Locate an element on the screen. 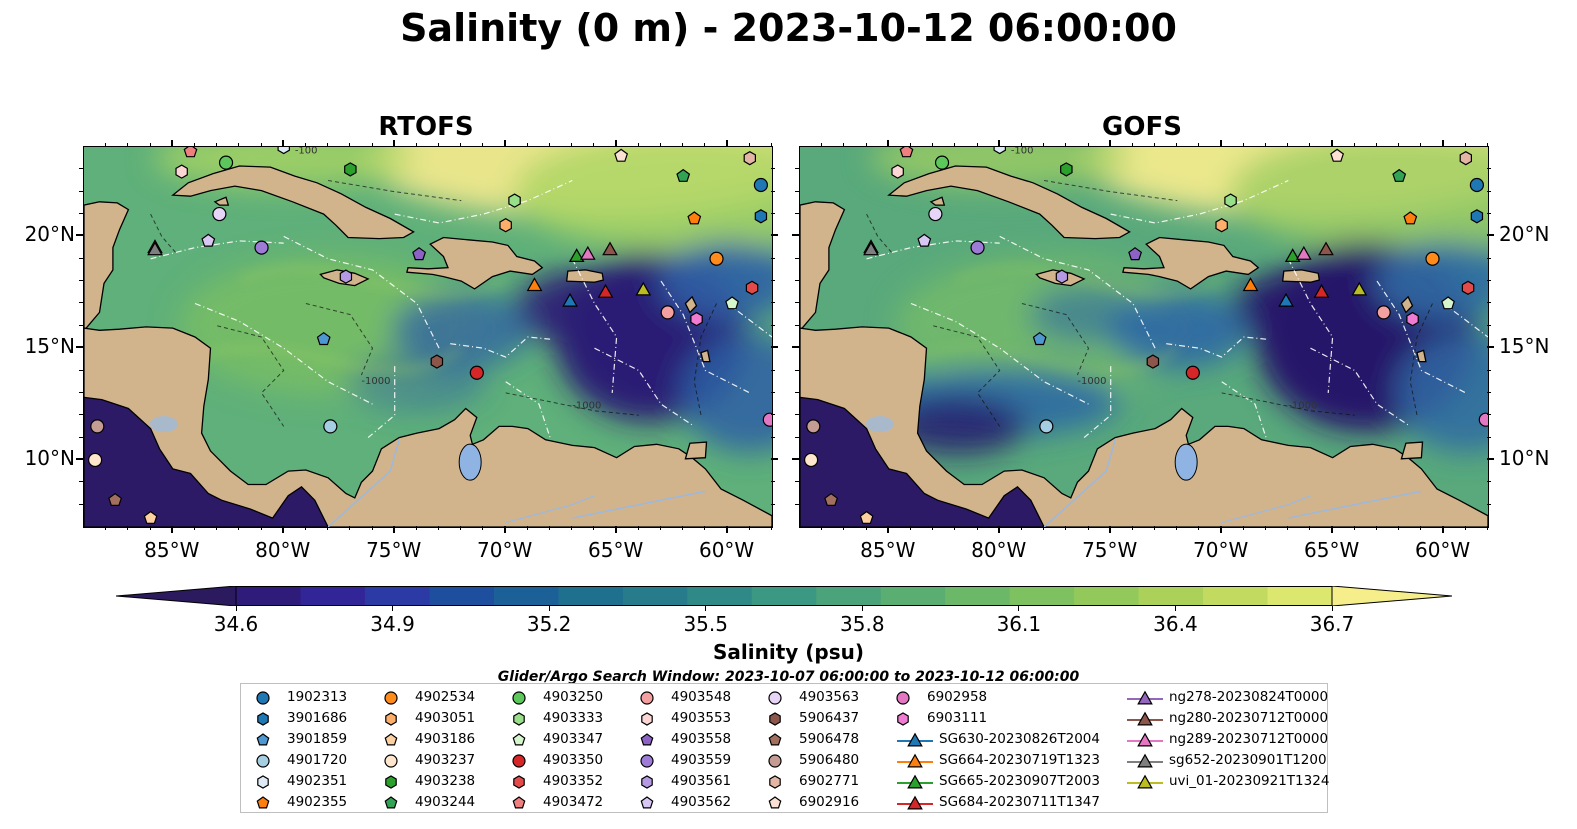 The image size is (1577, 829). map-marker-sg630-20230826t2004 is located at coordinates (1286, 299).